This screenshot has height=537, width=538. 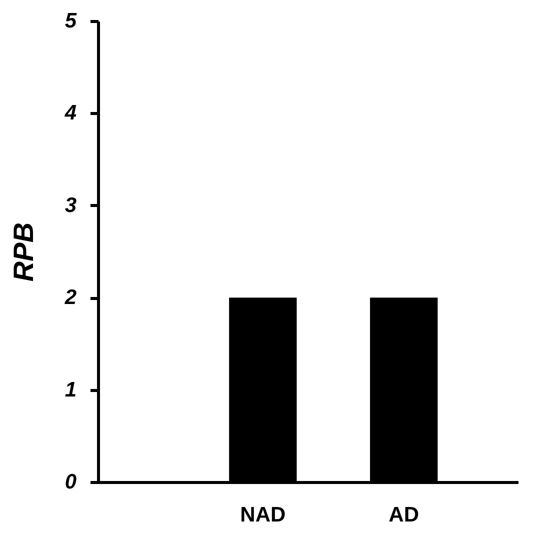 What do you see at coordinates (404, 515) in the screenshot?
I see `x-tick-label: AD` at bounding box center [404, 515].